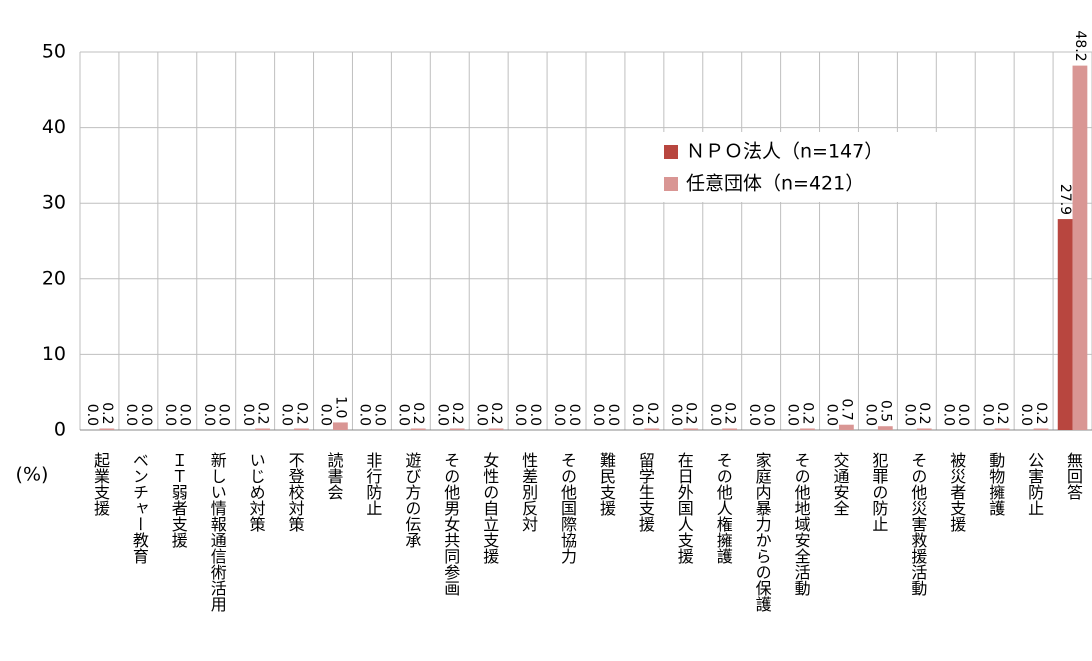 This screenshot has width=1092, height=661. What do you see at coordinates (956, 492) in the screenshot?
I see `x-tick-label: 被災者支援` at bounding box center [956, 492].